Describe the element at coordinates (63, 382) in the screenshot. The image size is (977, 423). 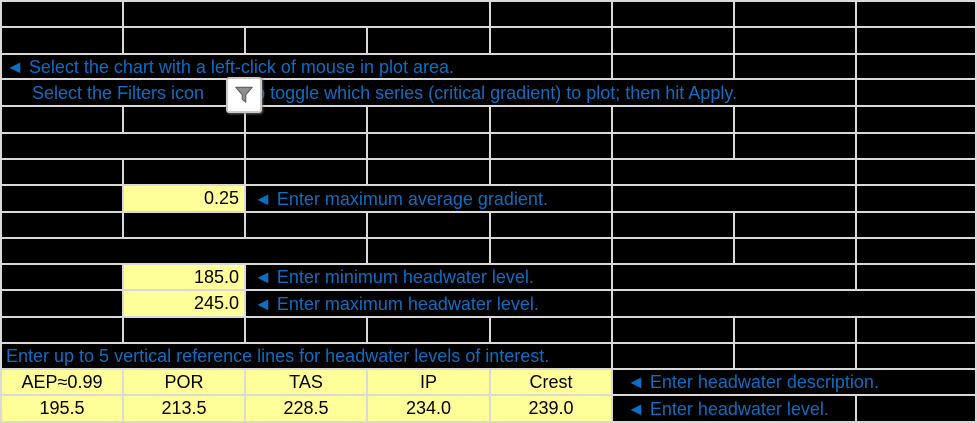
I see `headwater-description-input: AEP≈0.99` at that location.